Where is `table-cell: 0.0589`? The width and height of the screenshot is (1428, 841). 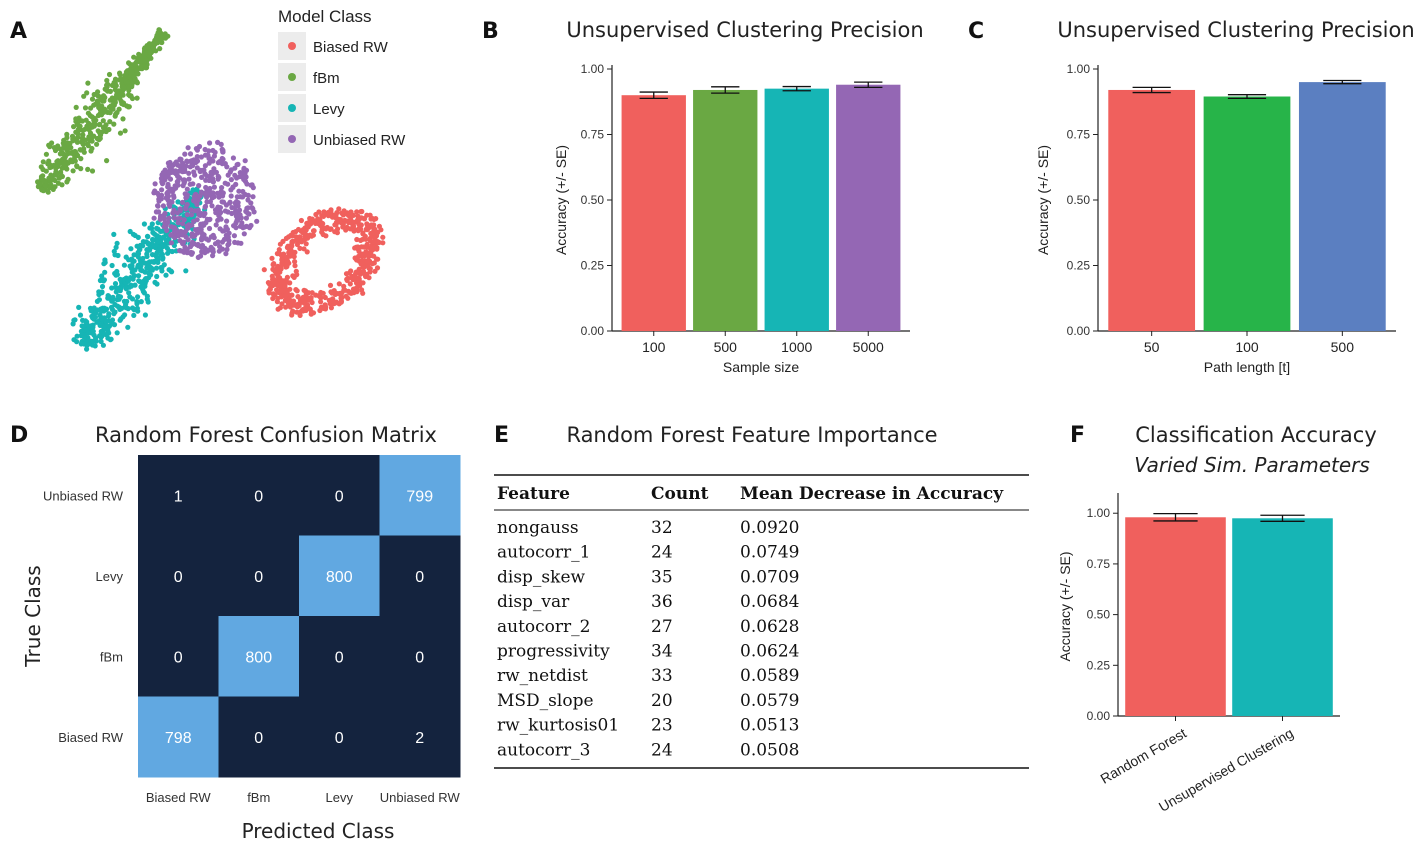
table-cell: 0.0589 is located at coordinates (769, 676).